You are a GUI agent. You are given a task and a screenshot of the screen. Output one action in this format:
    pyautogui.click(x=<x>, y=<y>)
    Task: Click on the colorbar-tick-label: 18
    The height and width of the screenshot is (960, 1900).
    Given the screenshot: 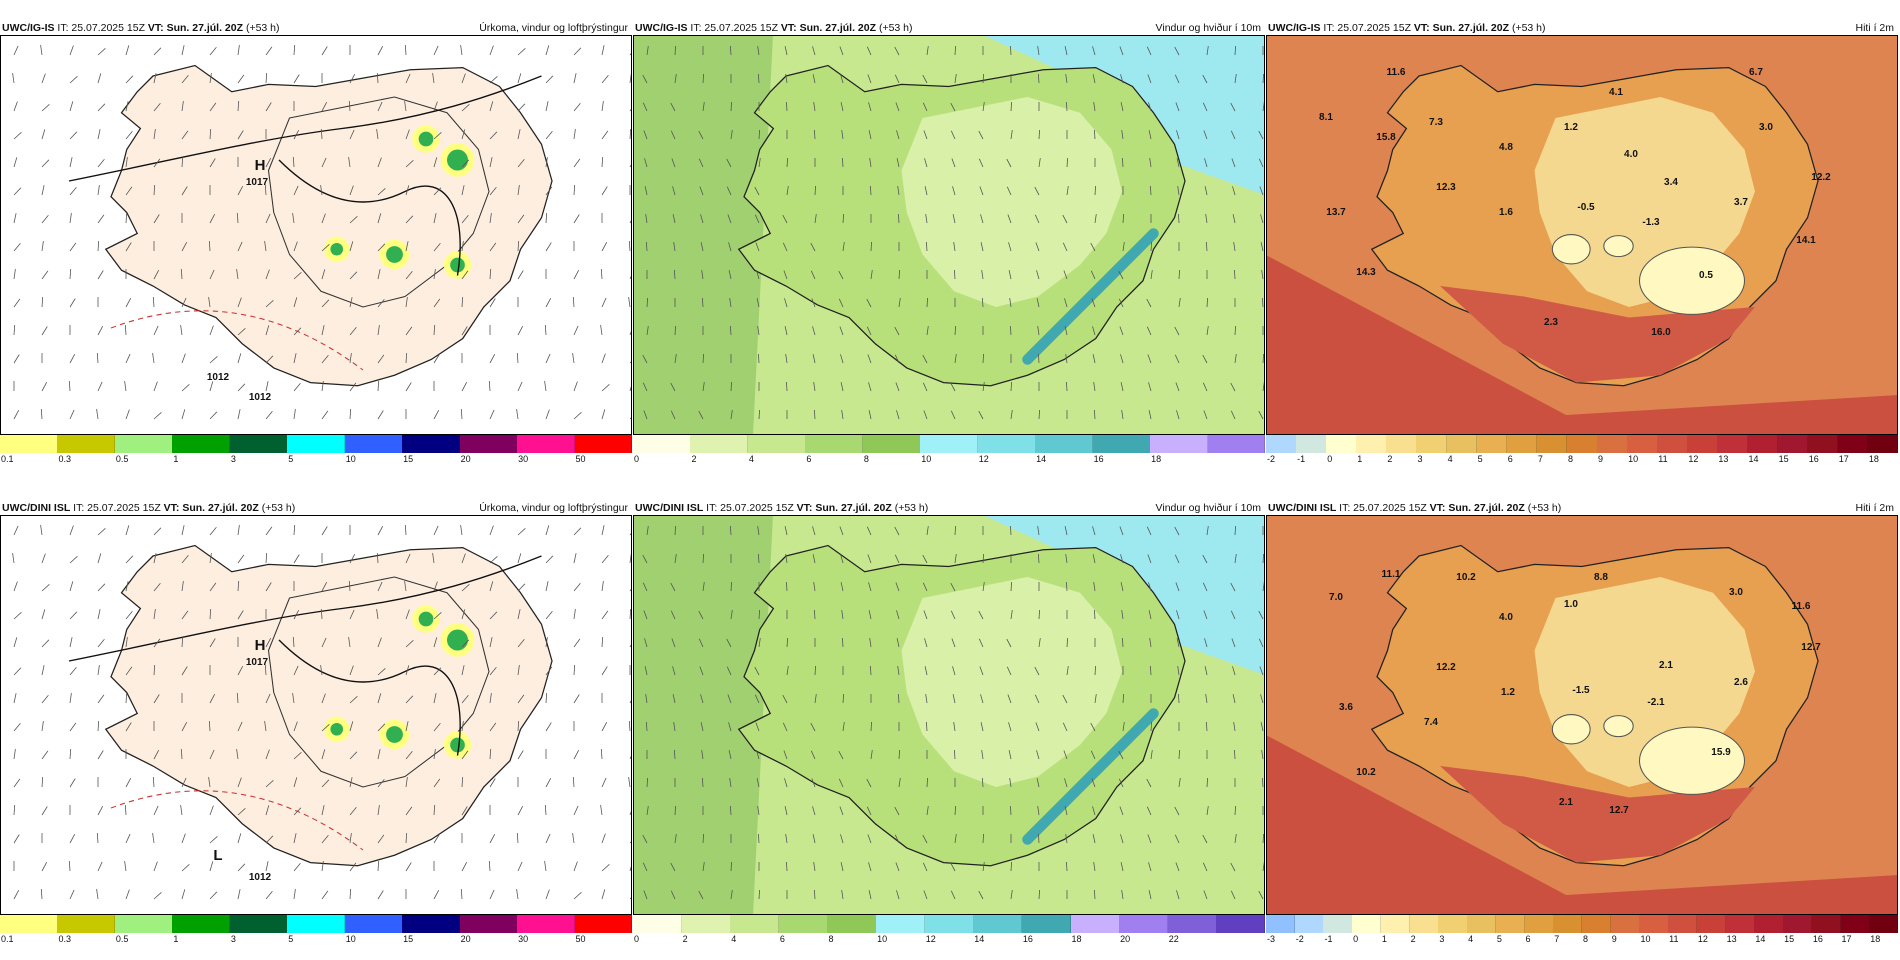 What is the action you would take?
    pyautogui.click(x=1156, y=459)
    